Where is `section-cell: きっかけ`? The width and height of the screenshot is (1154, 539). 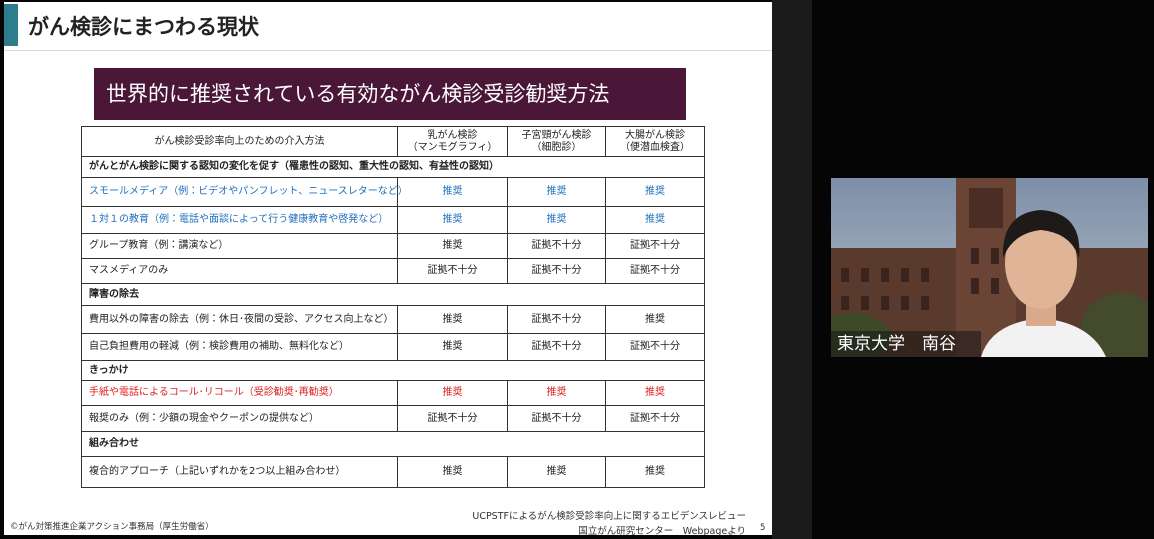 section-cell: きっかけ is located at coordinates (393, 371).